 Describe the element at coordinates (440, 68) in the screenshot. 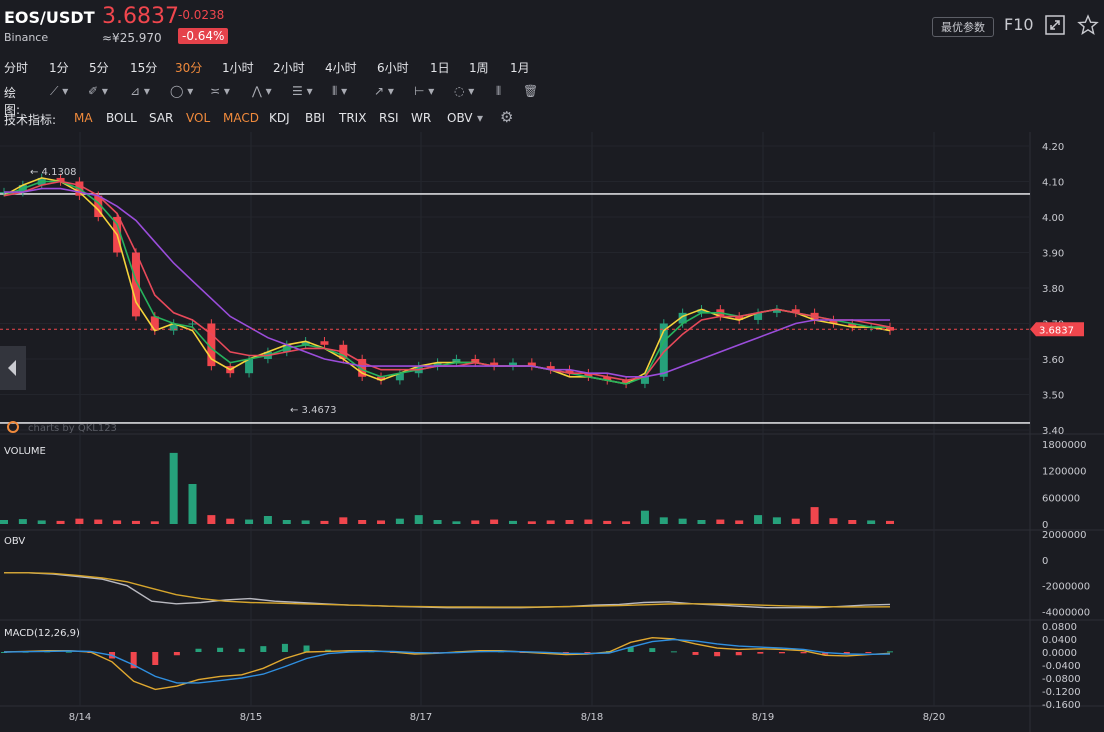

I see `timeframe-item: 1日` at that location.